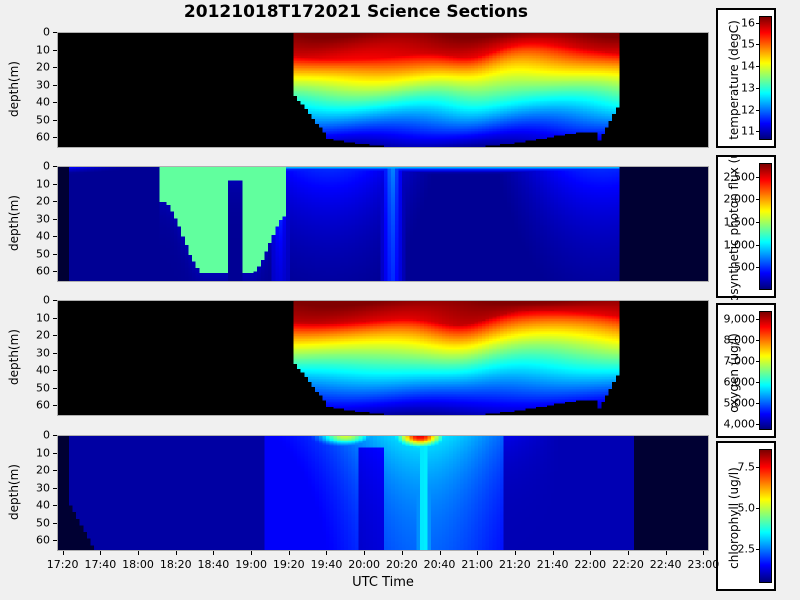 This screenshot has width=800, height=600. What do you see at coordinates (739, 177) in the screenshot?
I see `colorbar-tick-label: 2,500` at bounding box center [739, 177].